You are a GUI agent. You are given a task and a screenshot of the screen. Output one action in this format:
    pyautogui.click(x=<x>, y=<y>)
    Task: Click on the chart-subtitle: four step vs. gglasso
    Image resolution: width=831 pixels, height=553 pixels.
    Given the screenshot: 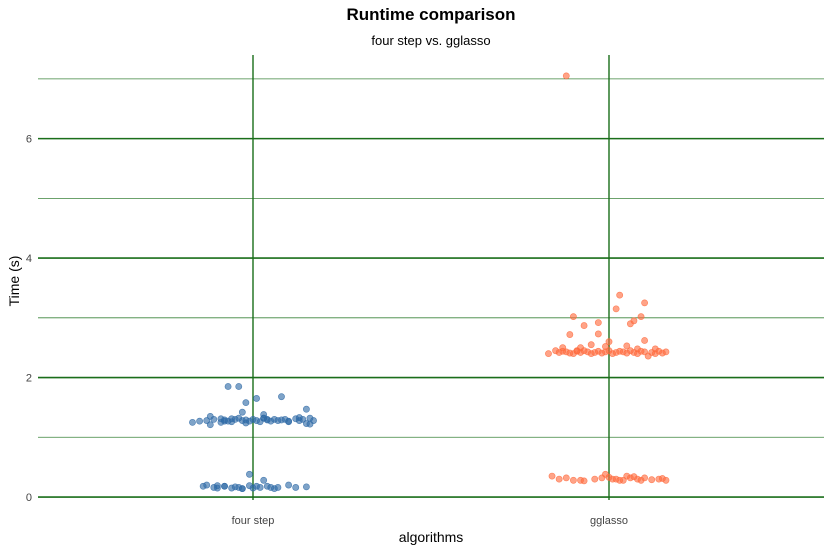 What is the action you would take?
    pyautogui.click(x=430, y=40)
    